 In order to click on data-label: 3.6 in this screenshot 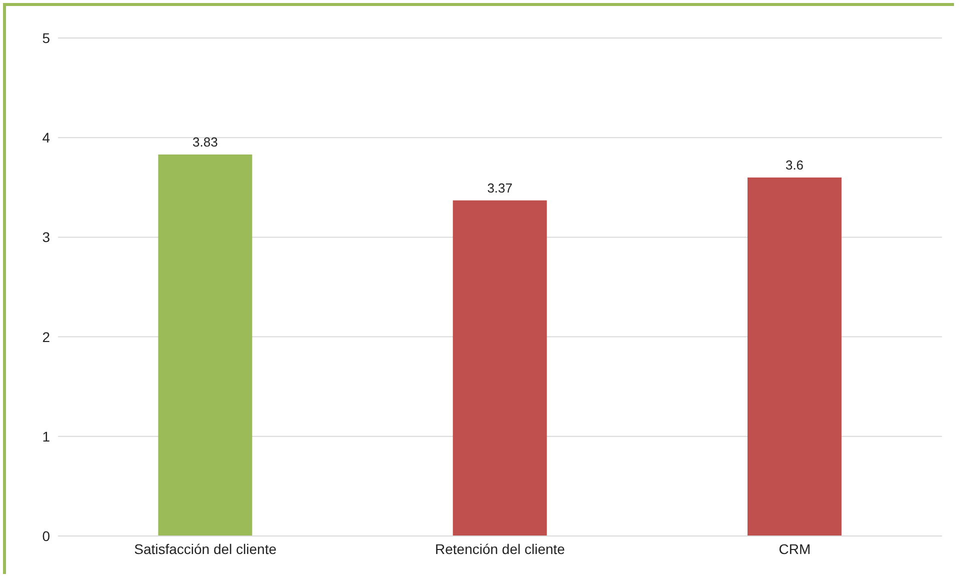, I will do `click(794, 164)`.